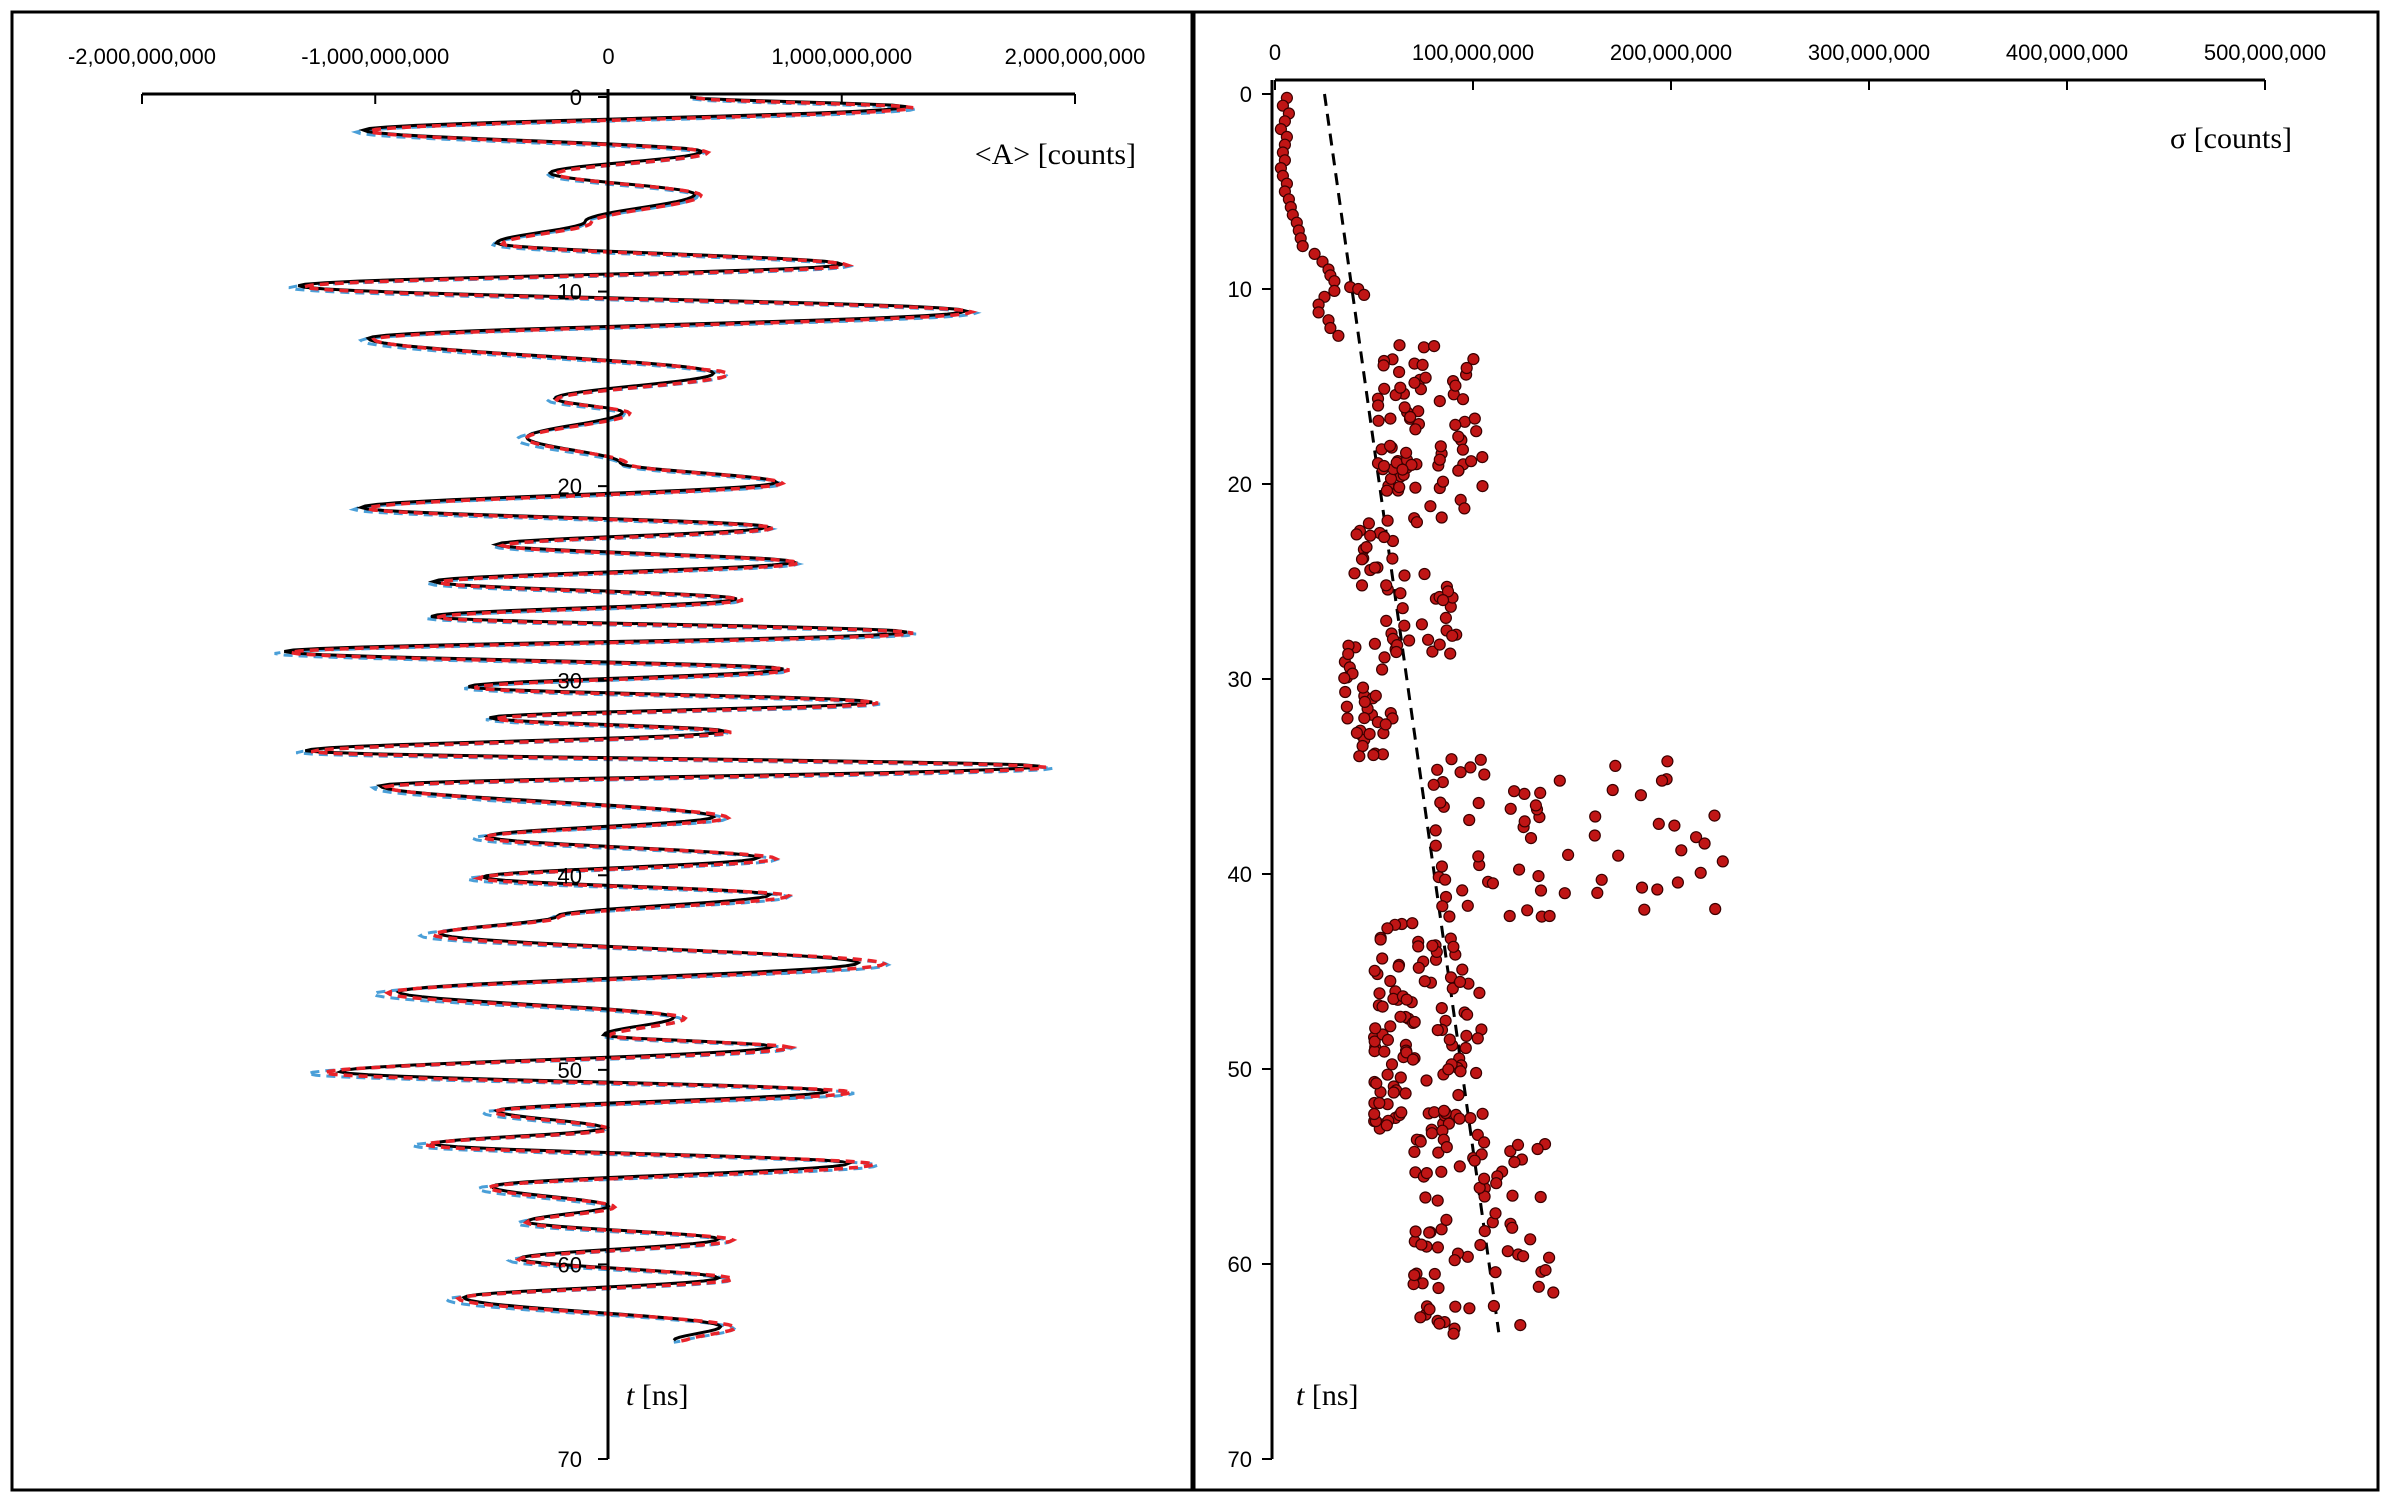 This screenshot has height=1503, width=2390. Describe the element at coordinates (1275, 52) in the screenshot. I see `right-x-tick-label: 0` at that location.